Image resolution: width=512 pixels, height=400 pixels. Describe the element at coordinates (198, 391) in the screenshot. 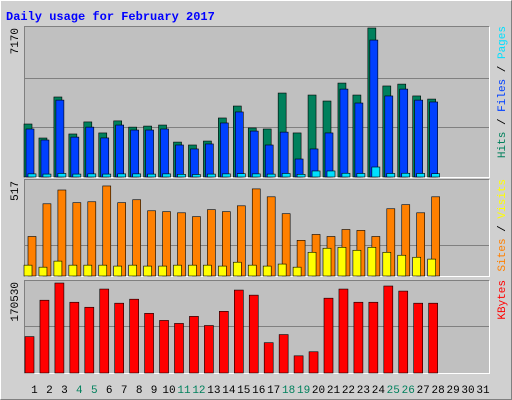

I see `x-tick-label: 12` at that location.